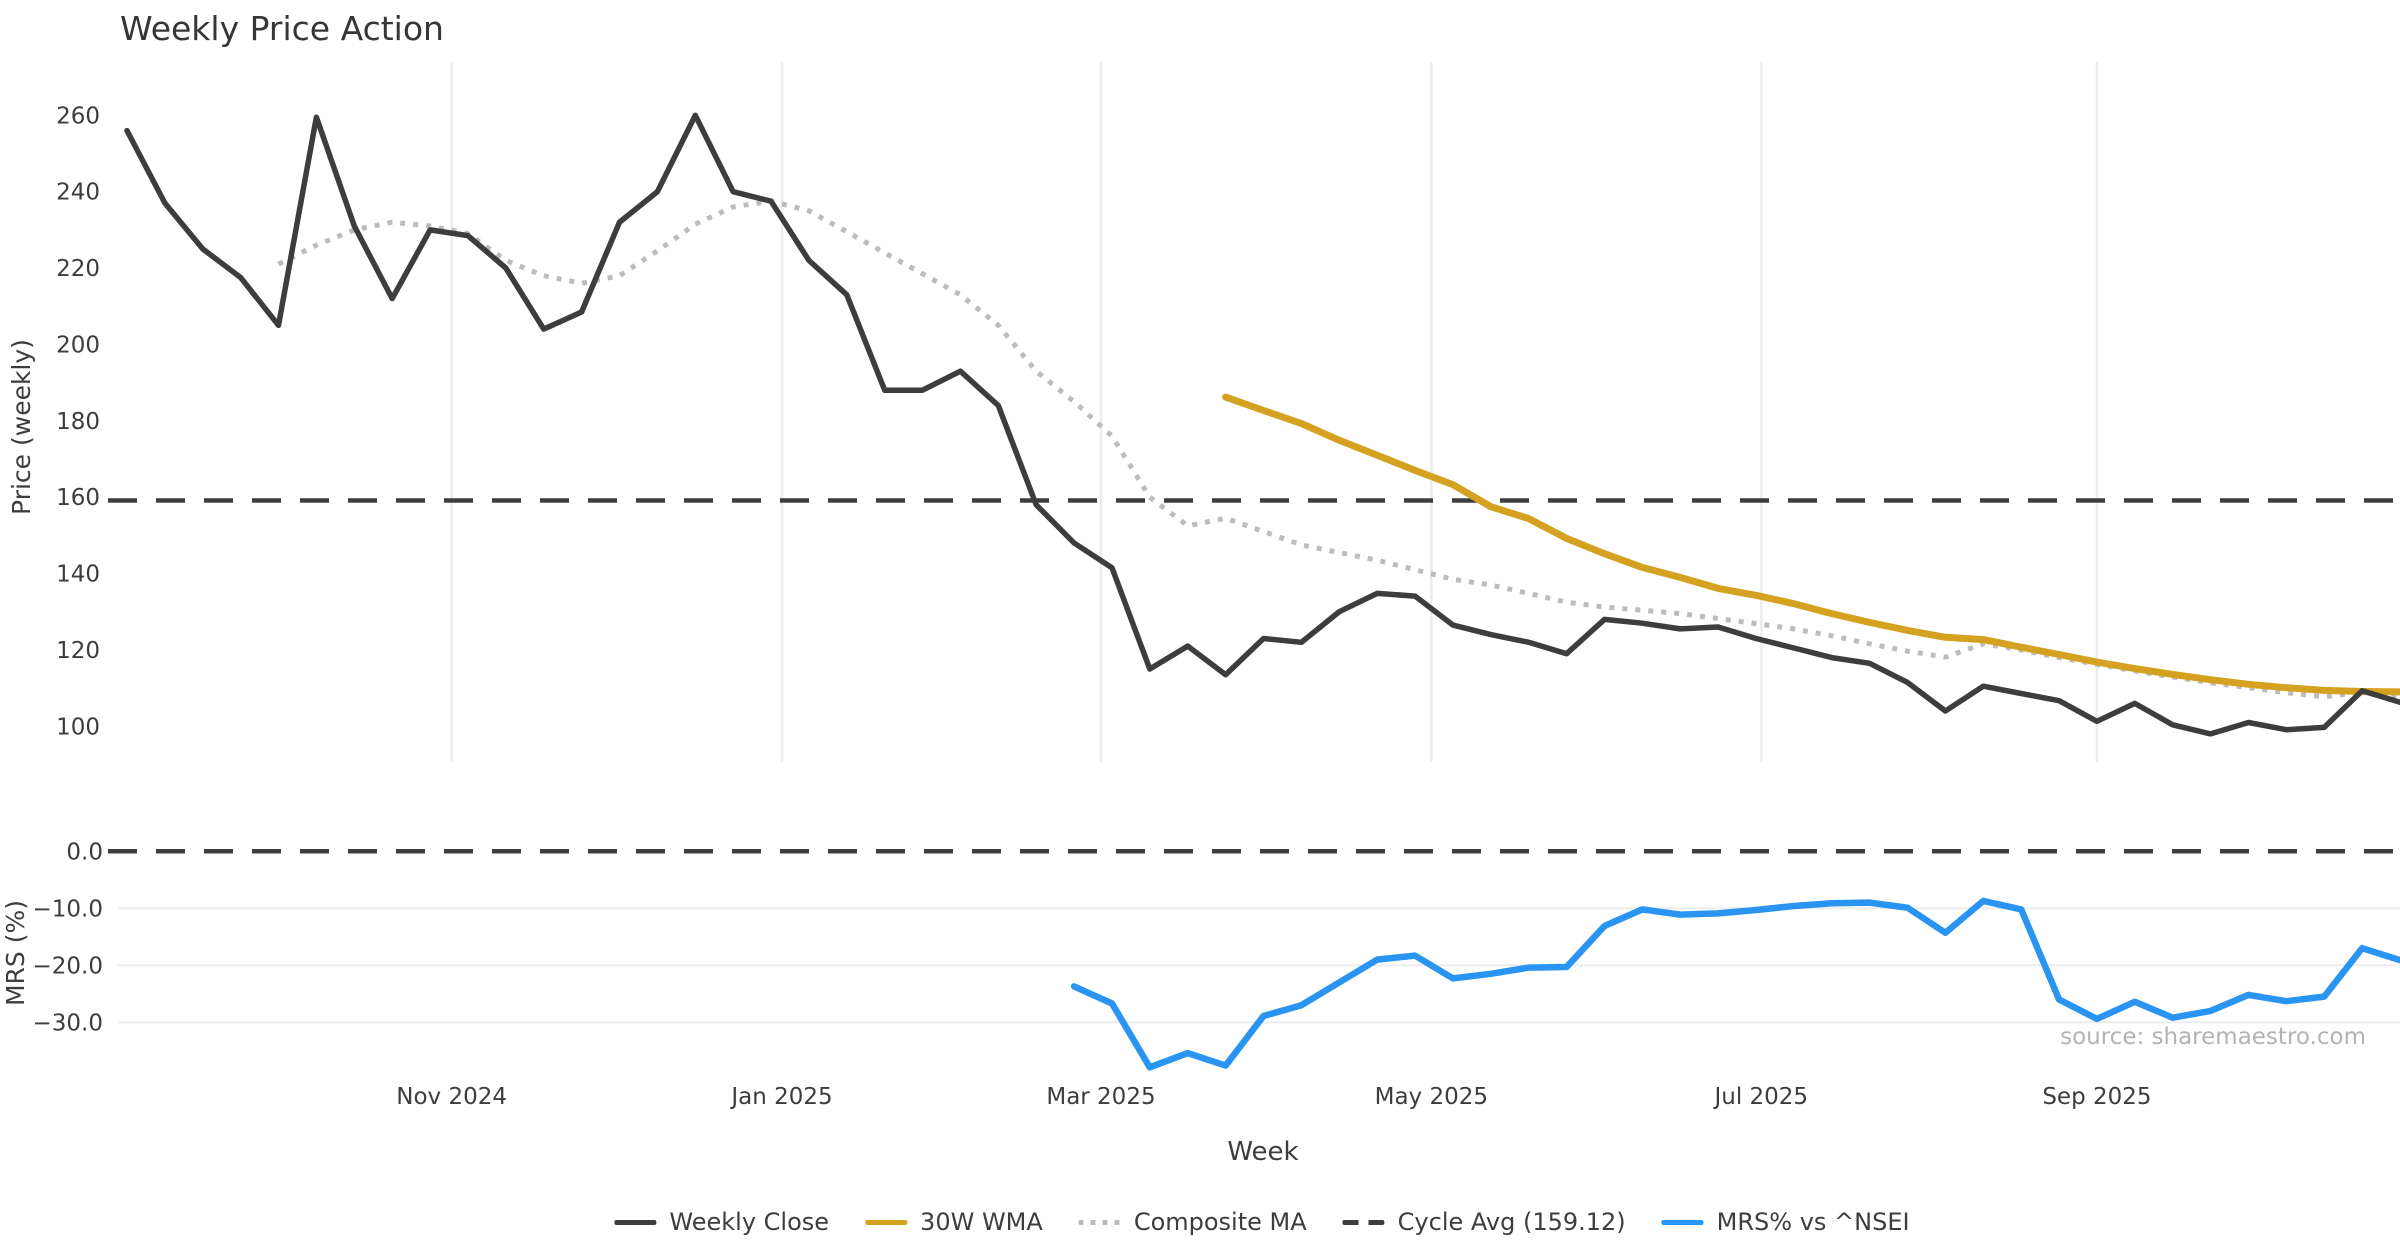 This screenshot has height=1260, width=2400. Describe the element at coordinates (78, 575) in the screenshot. I see `price-tick-label: 140` at that location.